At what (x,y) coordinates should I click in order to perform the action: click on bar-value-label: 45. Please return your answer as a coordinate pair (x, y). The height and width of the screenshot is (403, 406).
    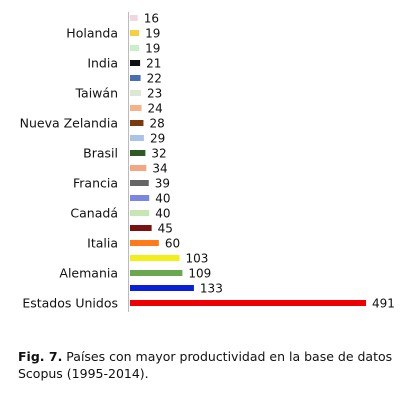
    Looking at the image, I should click on (165, 229).